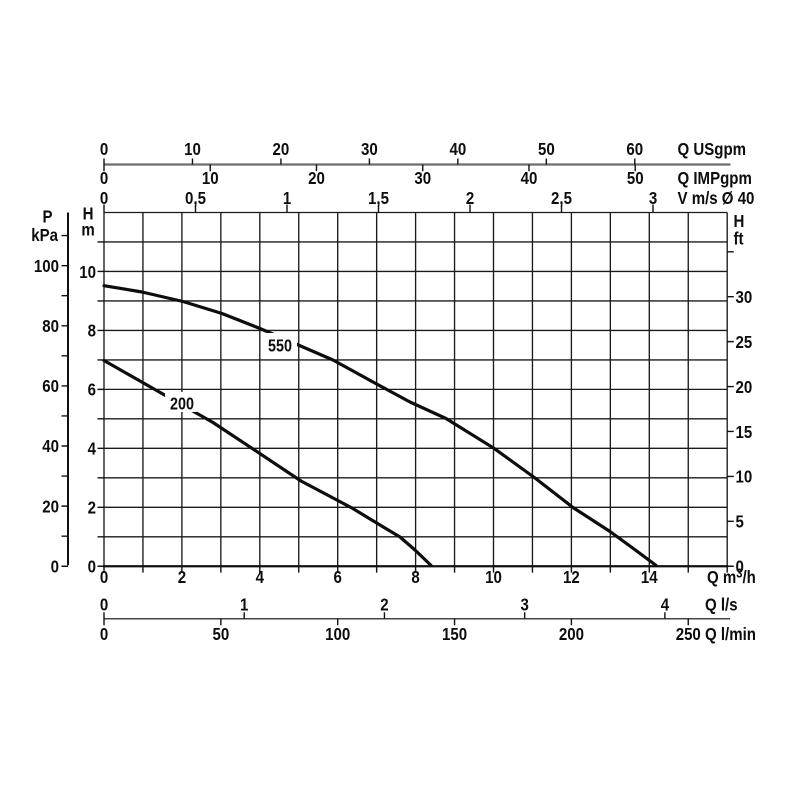  Describe the element at coordinates (649, 577) in the screenshot. I see `svg-text: 14` at that location.